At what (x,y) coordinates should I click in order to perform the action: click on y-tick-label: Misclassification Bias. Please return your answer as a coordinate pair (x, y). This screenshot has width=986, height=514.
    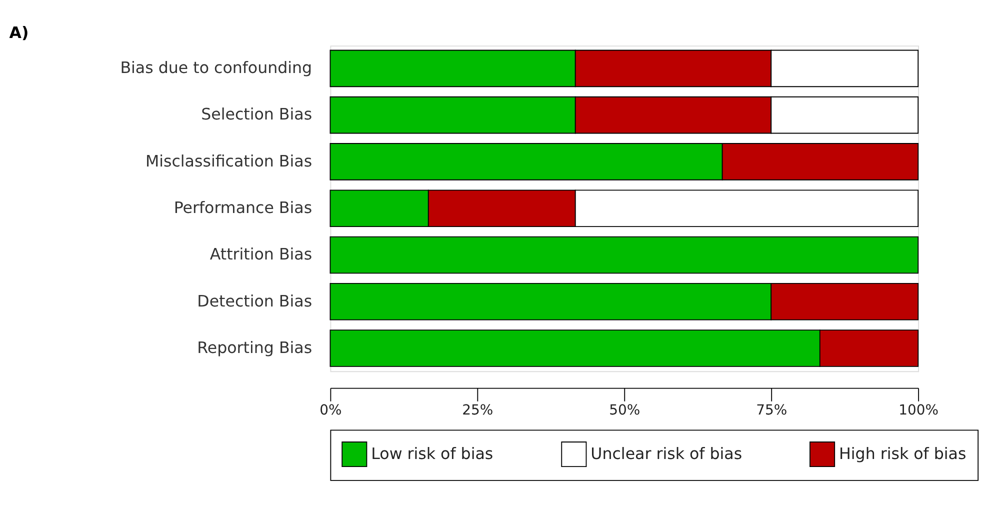
    Looking at the image, I should click on (228, 160).